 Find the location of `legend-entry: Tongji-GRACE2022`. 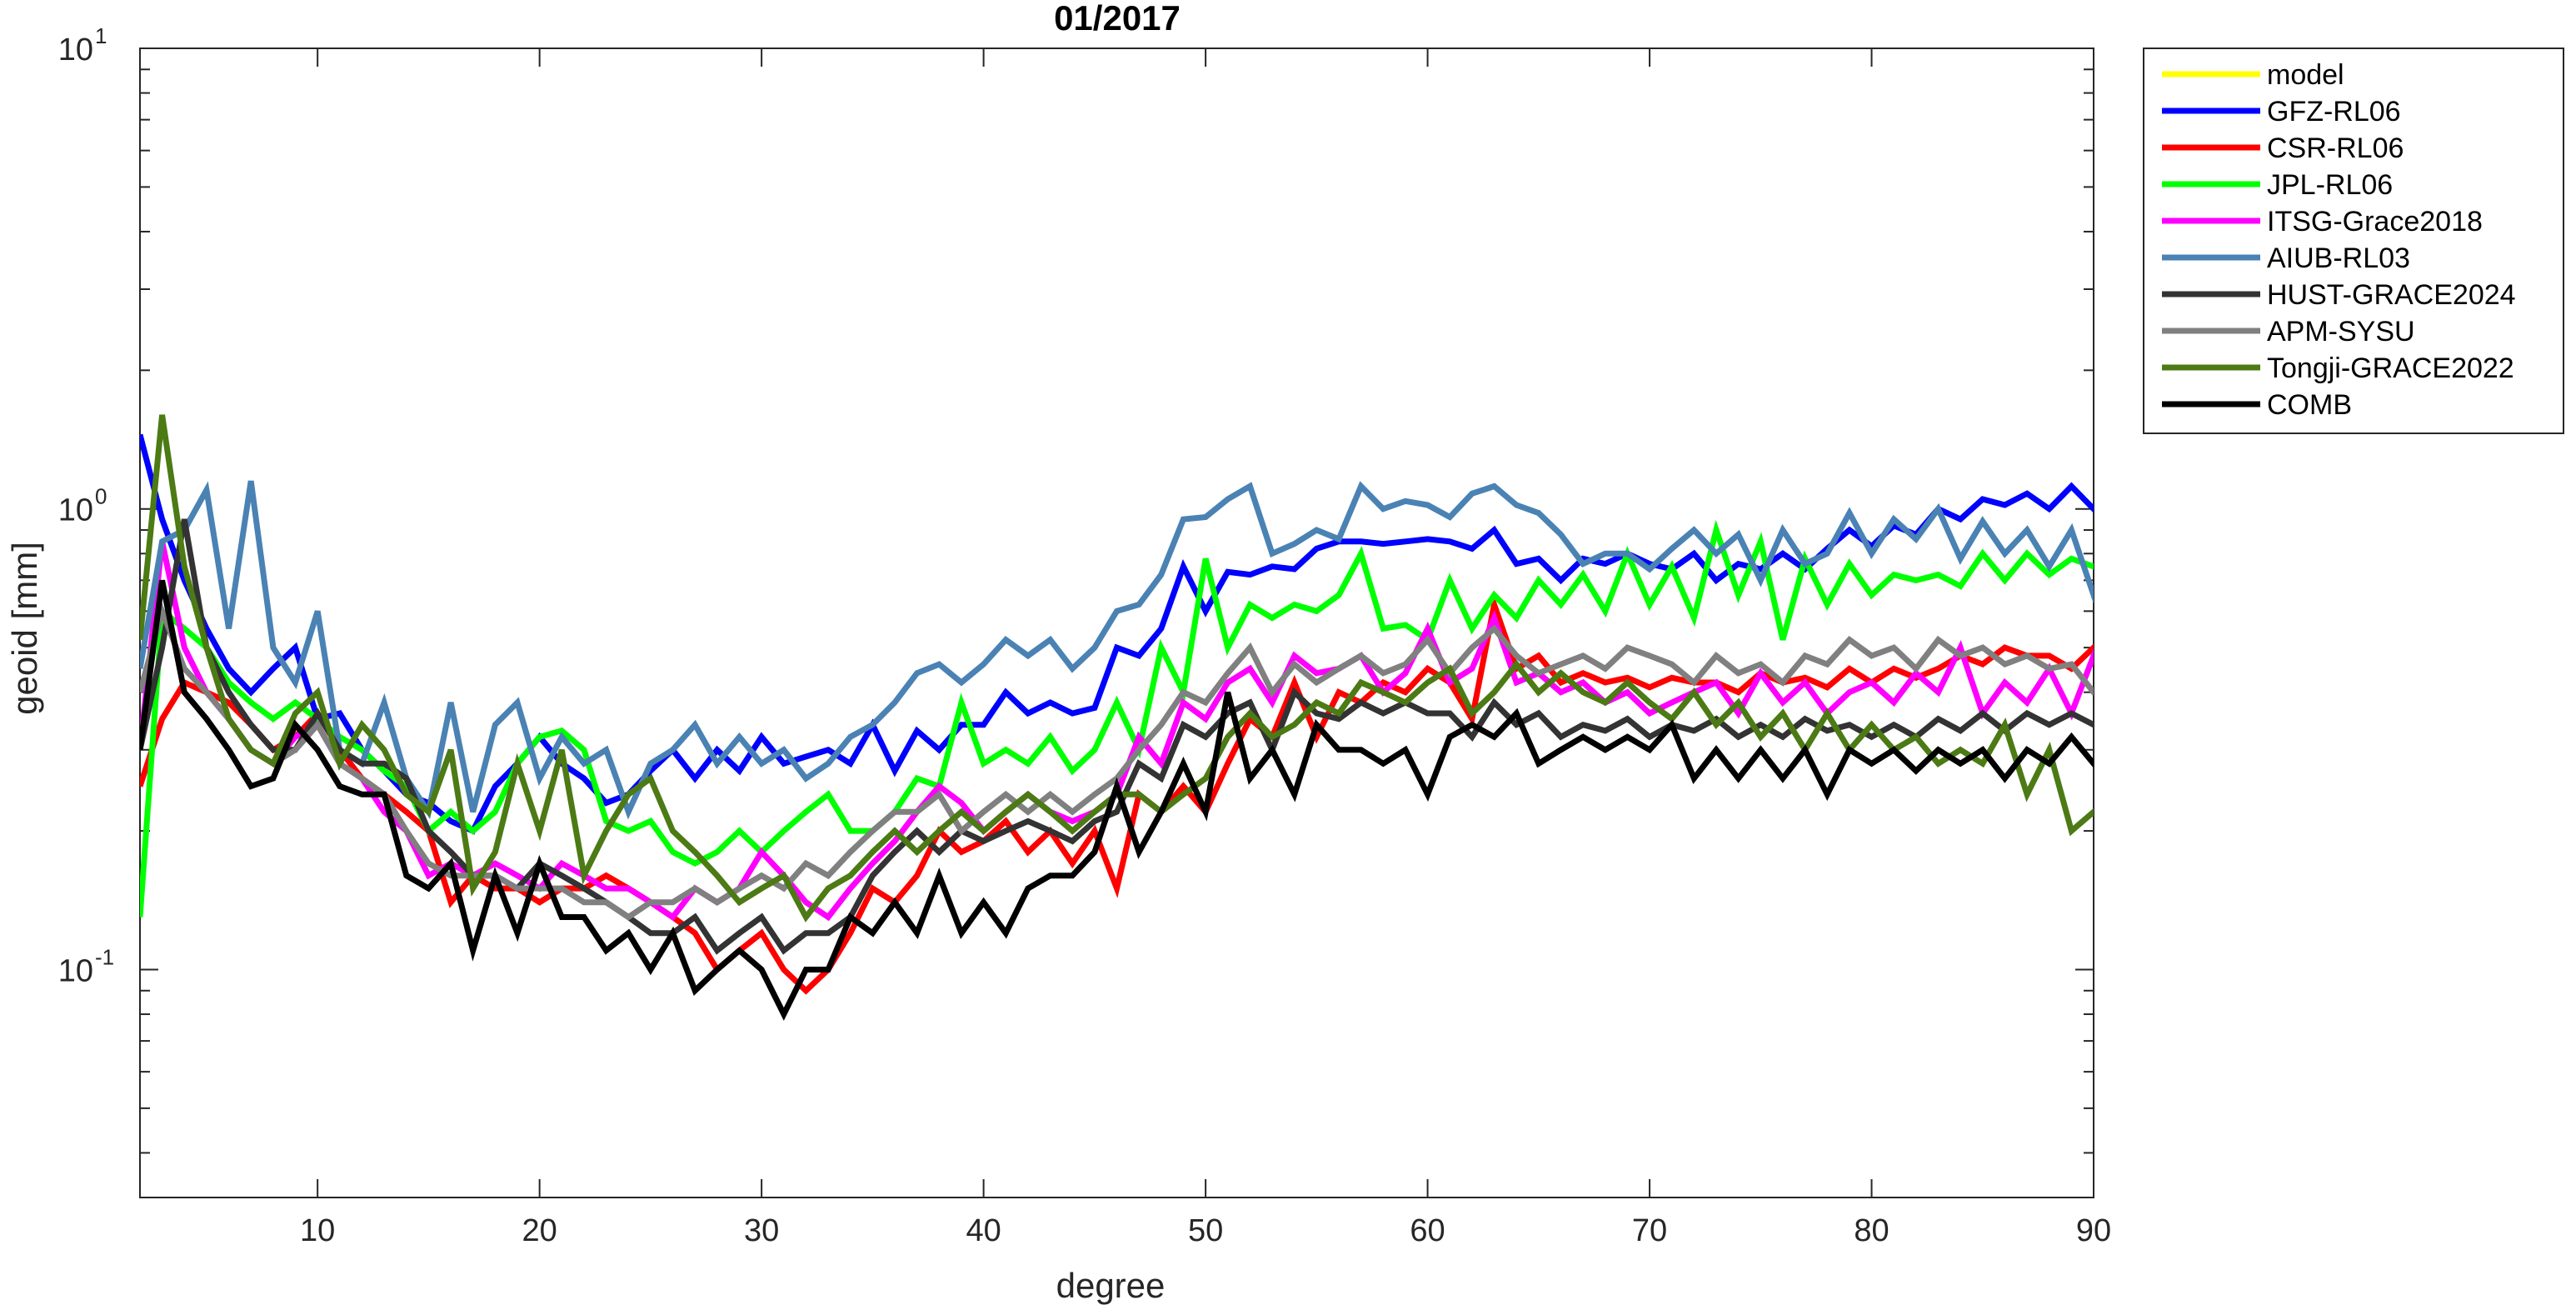

legend-entry: Tongji-GRACE2022 is located at coordinates (2390, 368).